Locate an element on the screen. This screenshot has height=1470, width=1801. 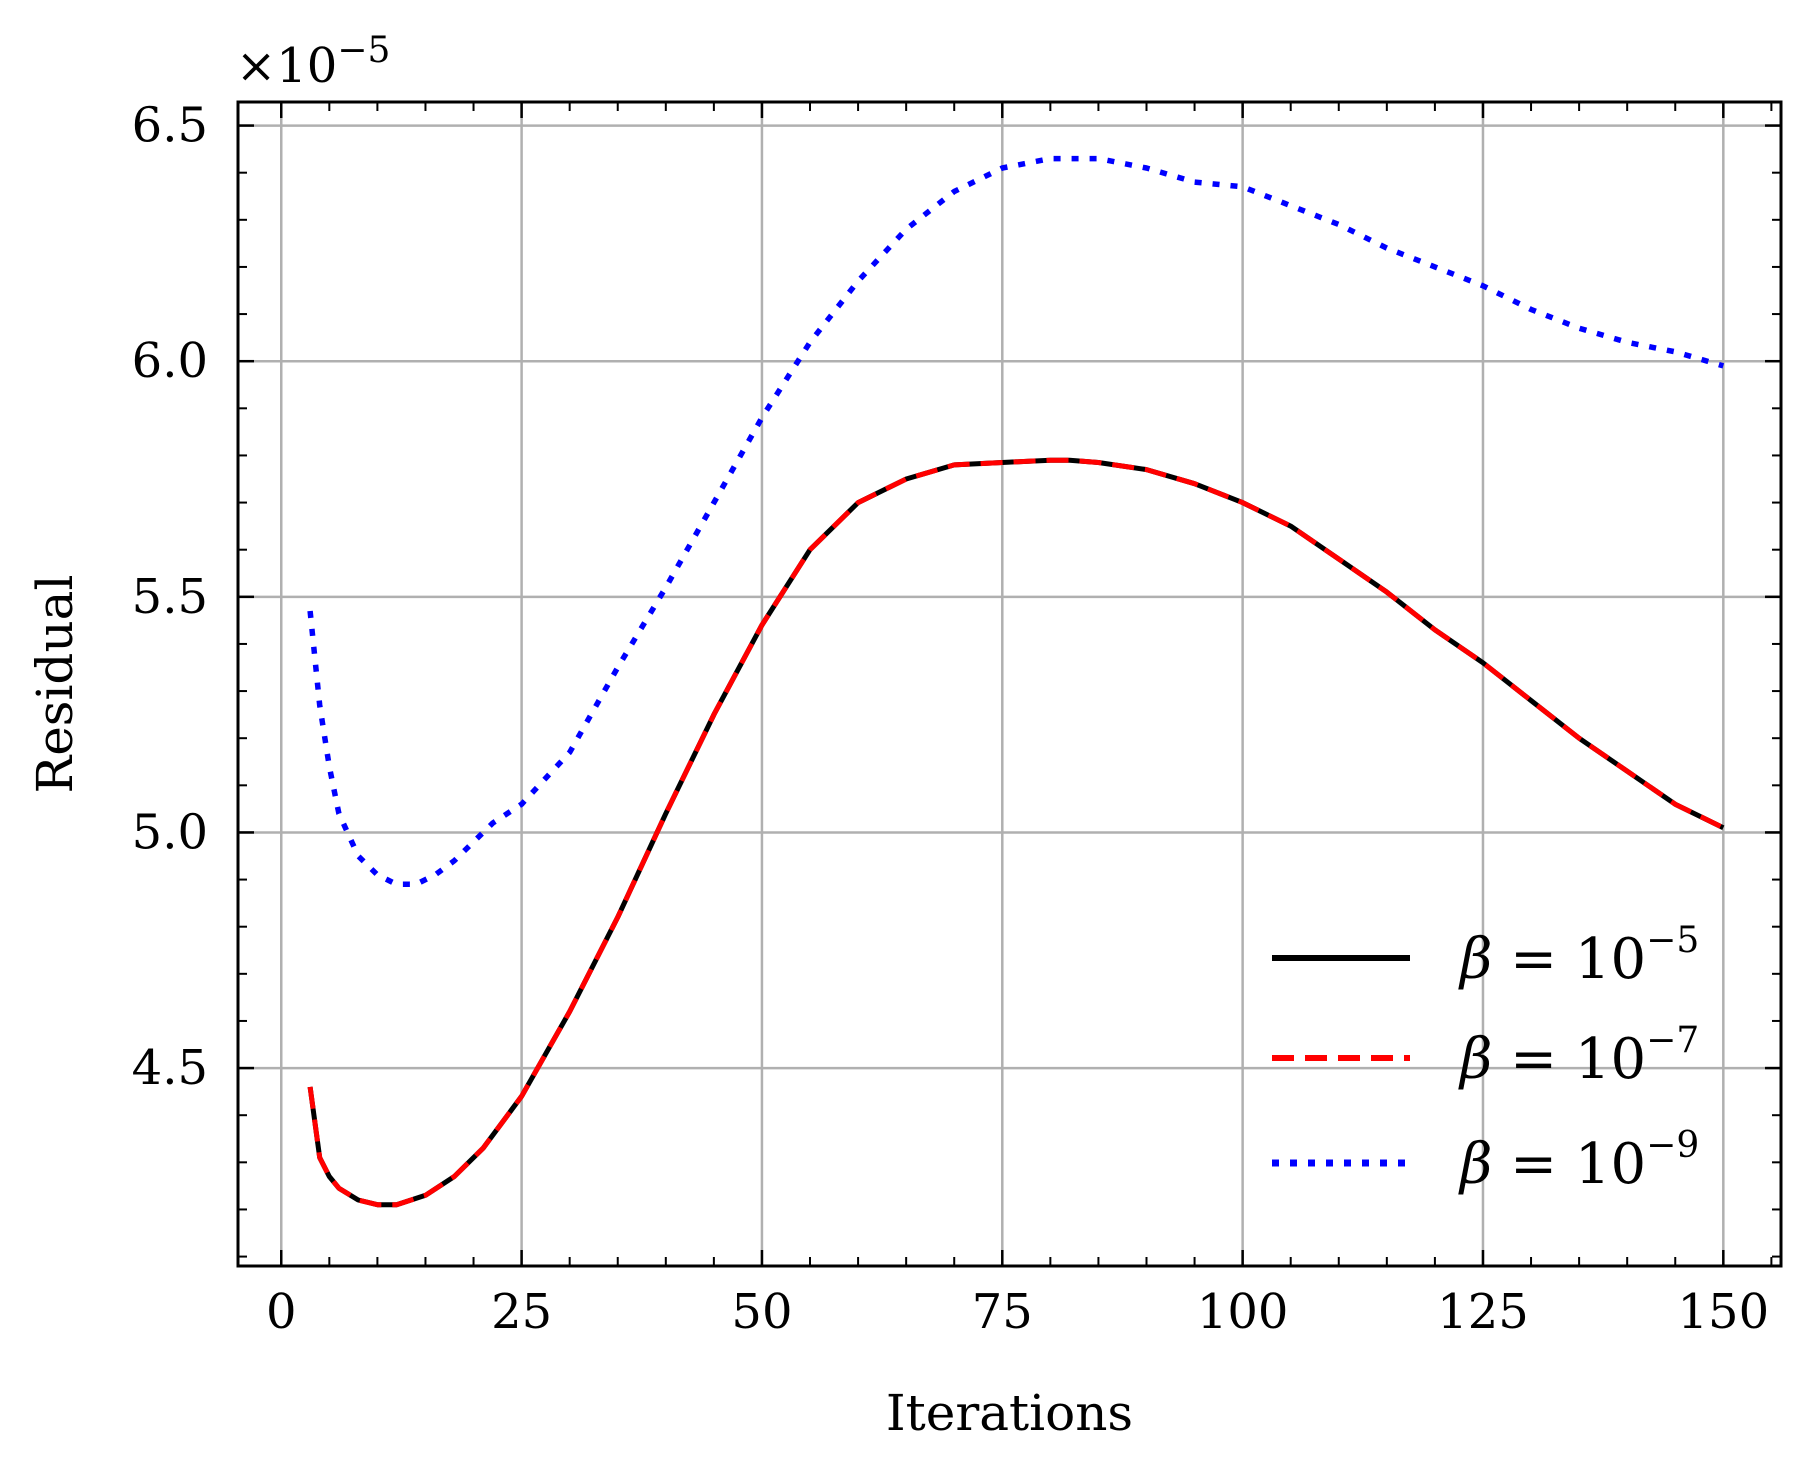
y-axis-offset-text: ×10⁻⁵ is located at coordinates (313, 62).